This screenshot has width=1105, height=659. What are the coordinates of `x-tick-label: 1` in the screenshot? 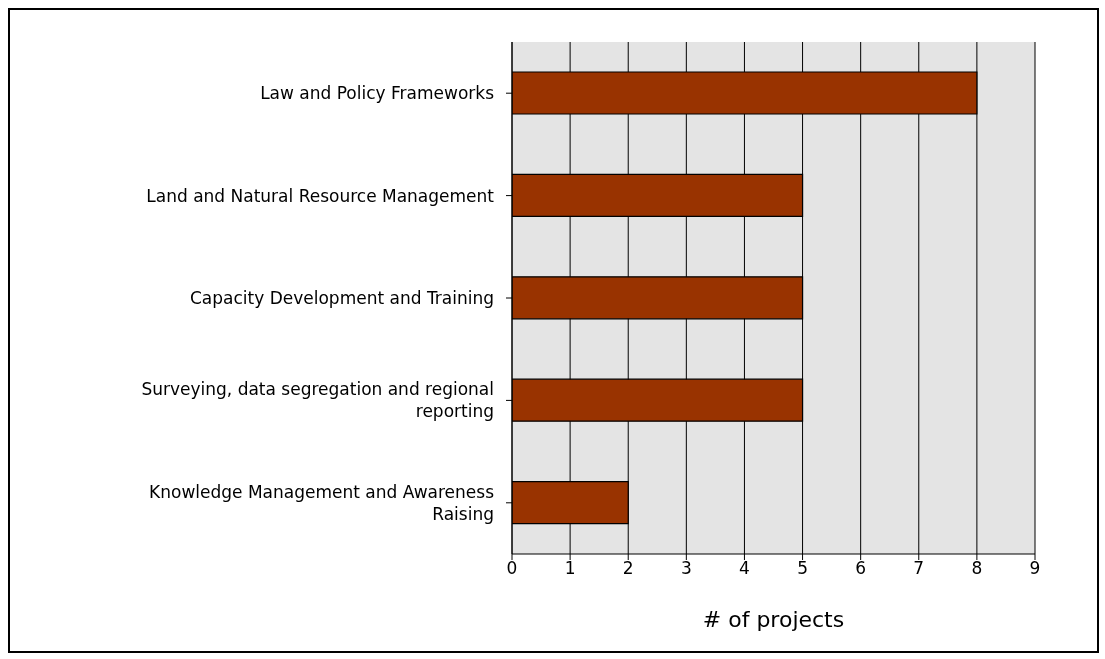 It's located at (570, 568).